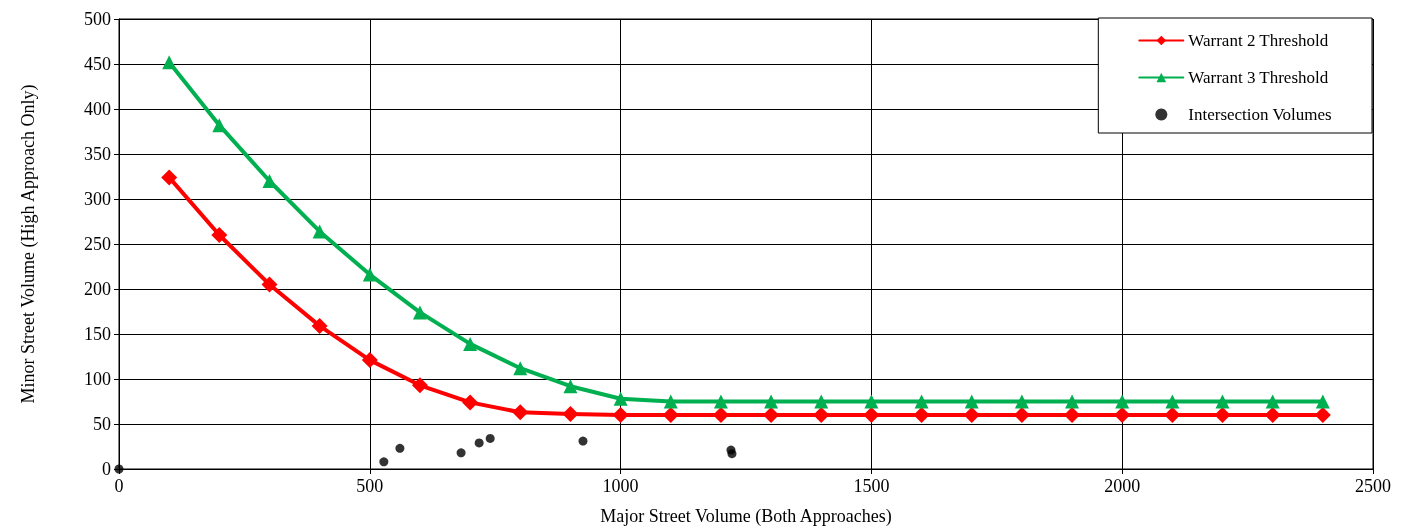 Image resolution: width=1408 pixels, height=531 pixels. What do you see at coordinates (1122, 486) in the screenshot?
I see `x-tick-label: 2000` at bounding box center [1122, 486].